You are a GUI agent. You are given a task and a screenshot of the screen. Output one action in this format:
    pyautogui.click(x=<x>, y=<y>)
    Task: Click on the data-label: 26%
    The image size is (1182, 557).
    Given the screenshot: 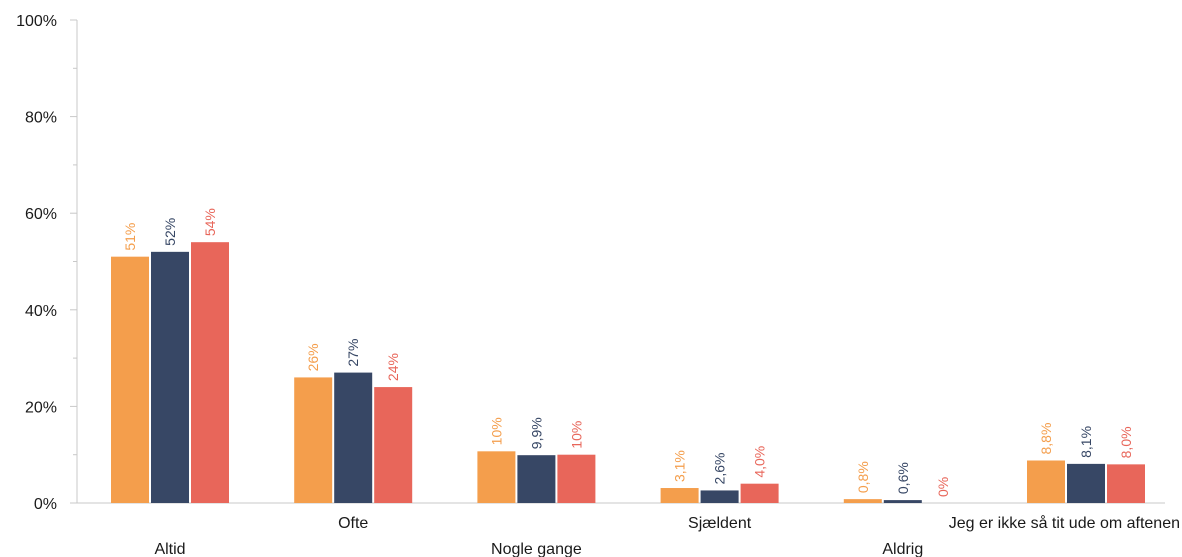 What is the action you would take?
    pyautogui.click(x=313, y=357)
    